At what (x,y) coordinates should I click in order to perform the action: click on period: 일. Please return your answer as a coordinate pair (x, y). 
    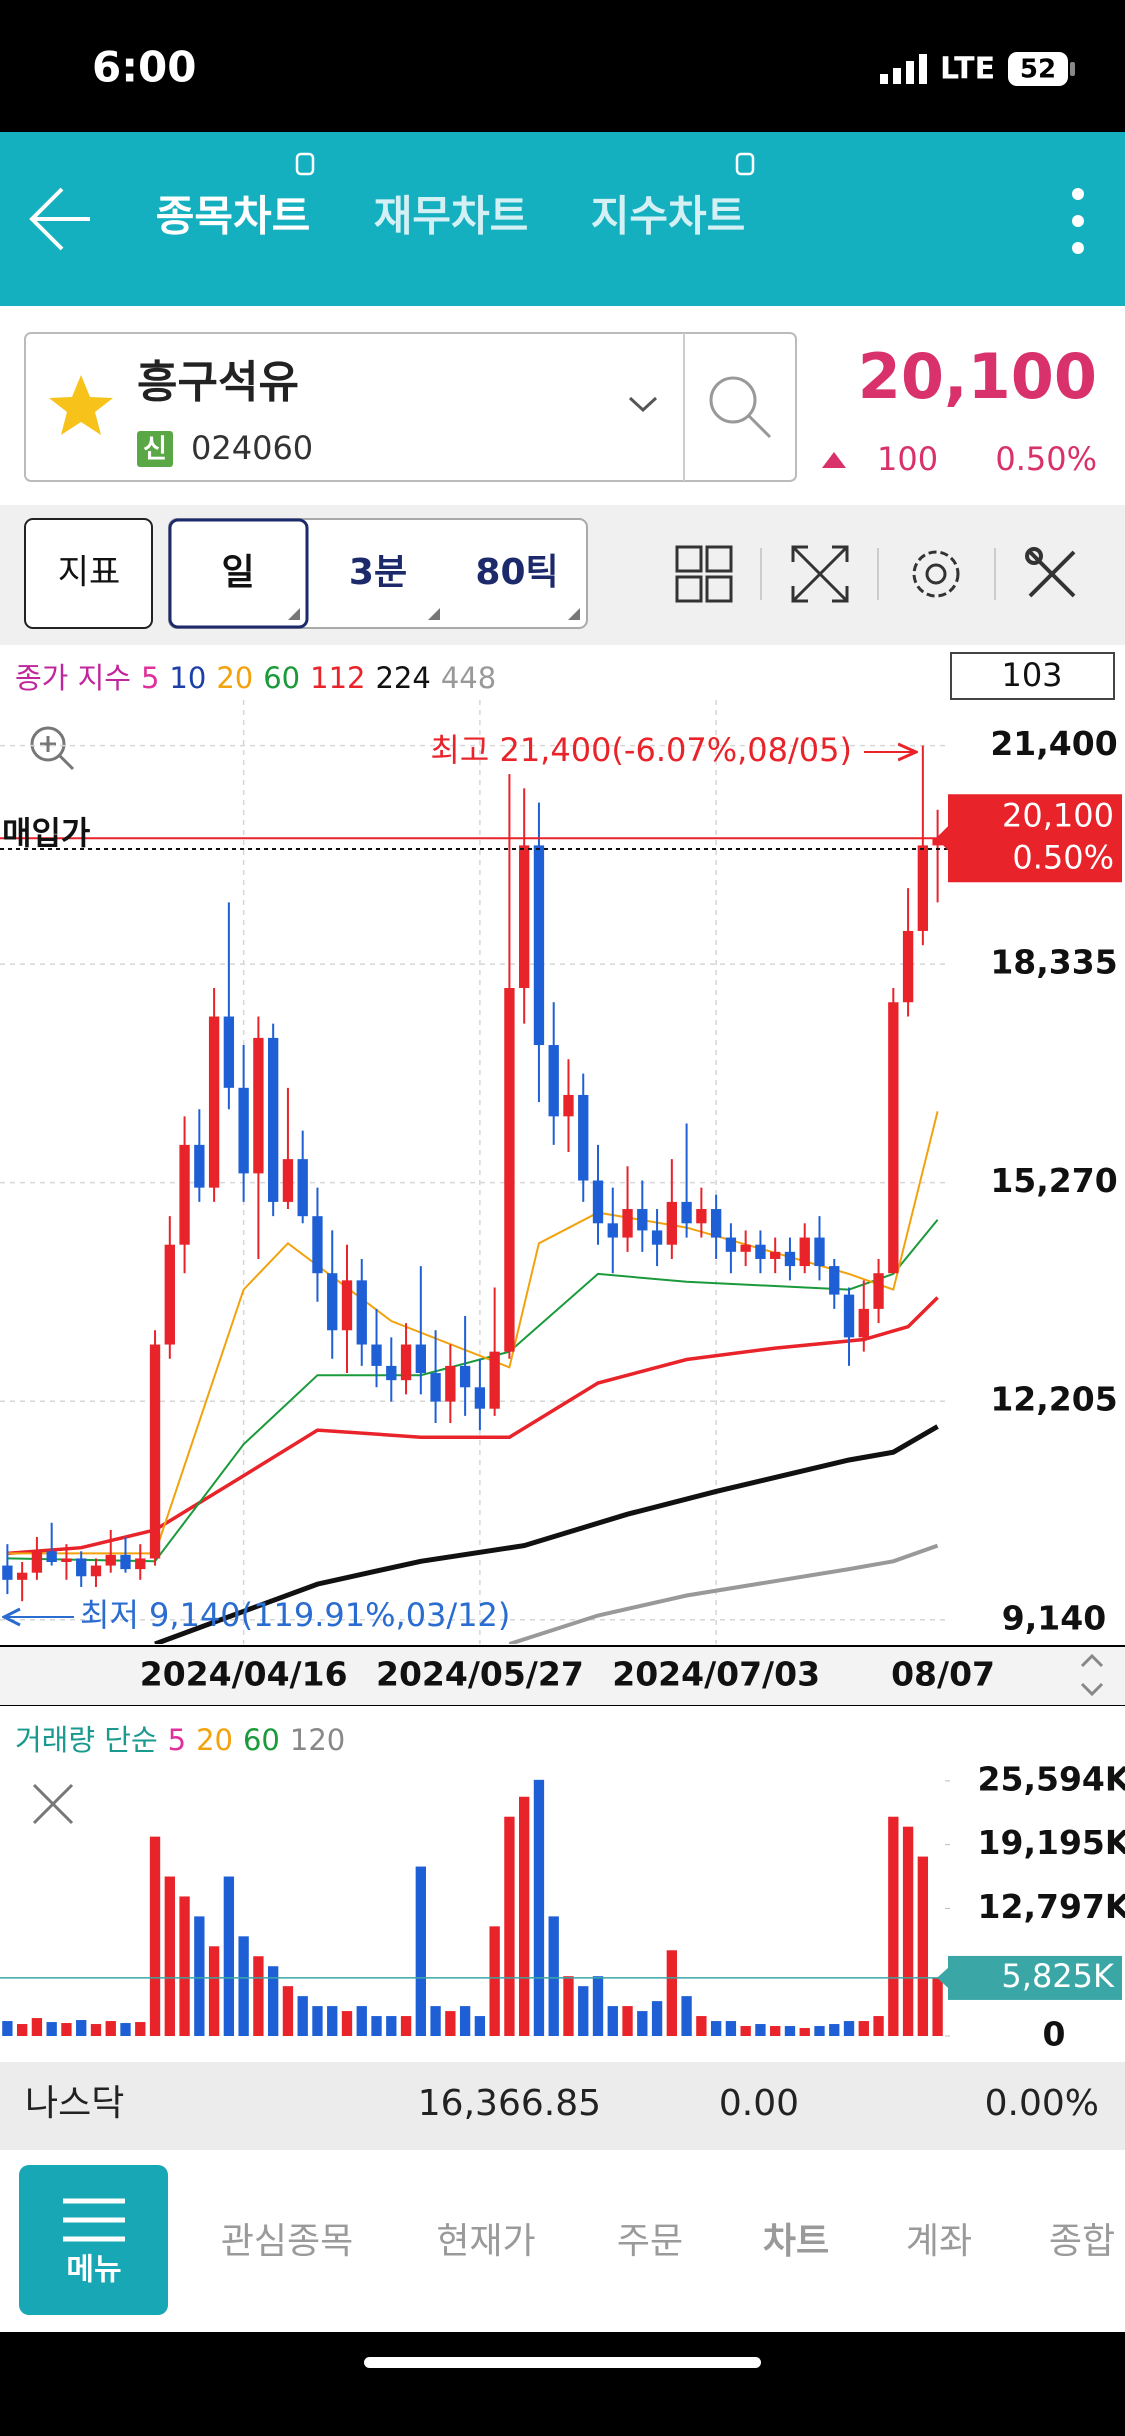
    Looking at the image, I should click on (237, 572).